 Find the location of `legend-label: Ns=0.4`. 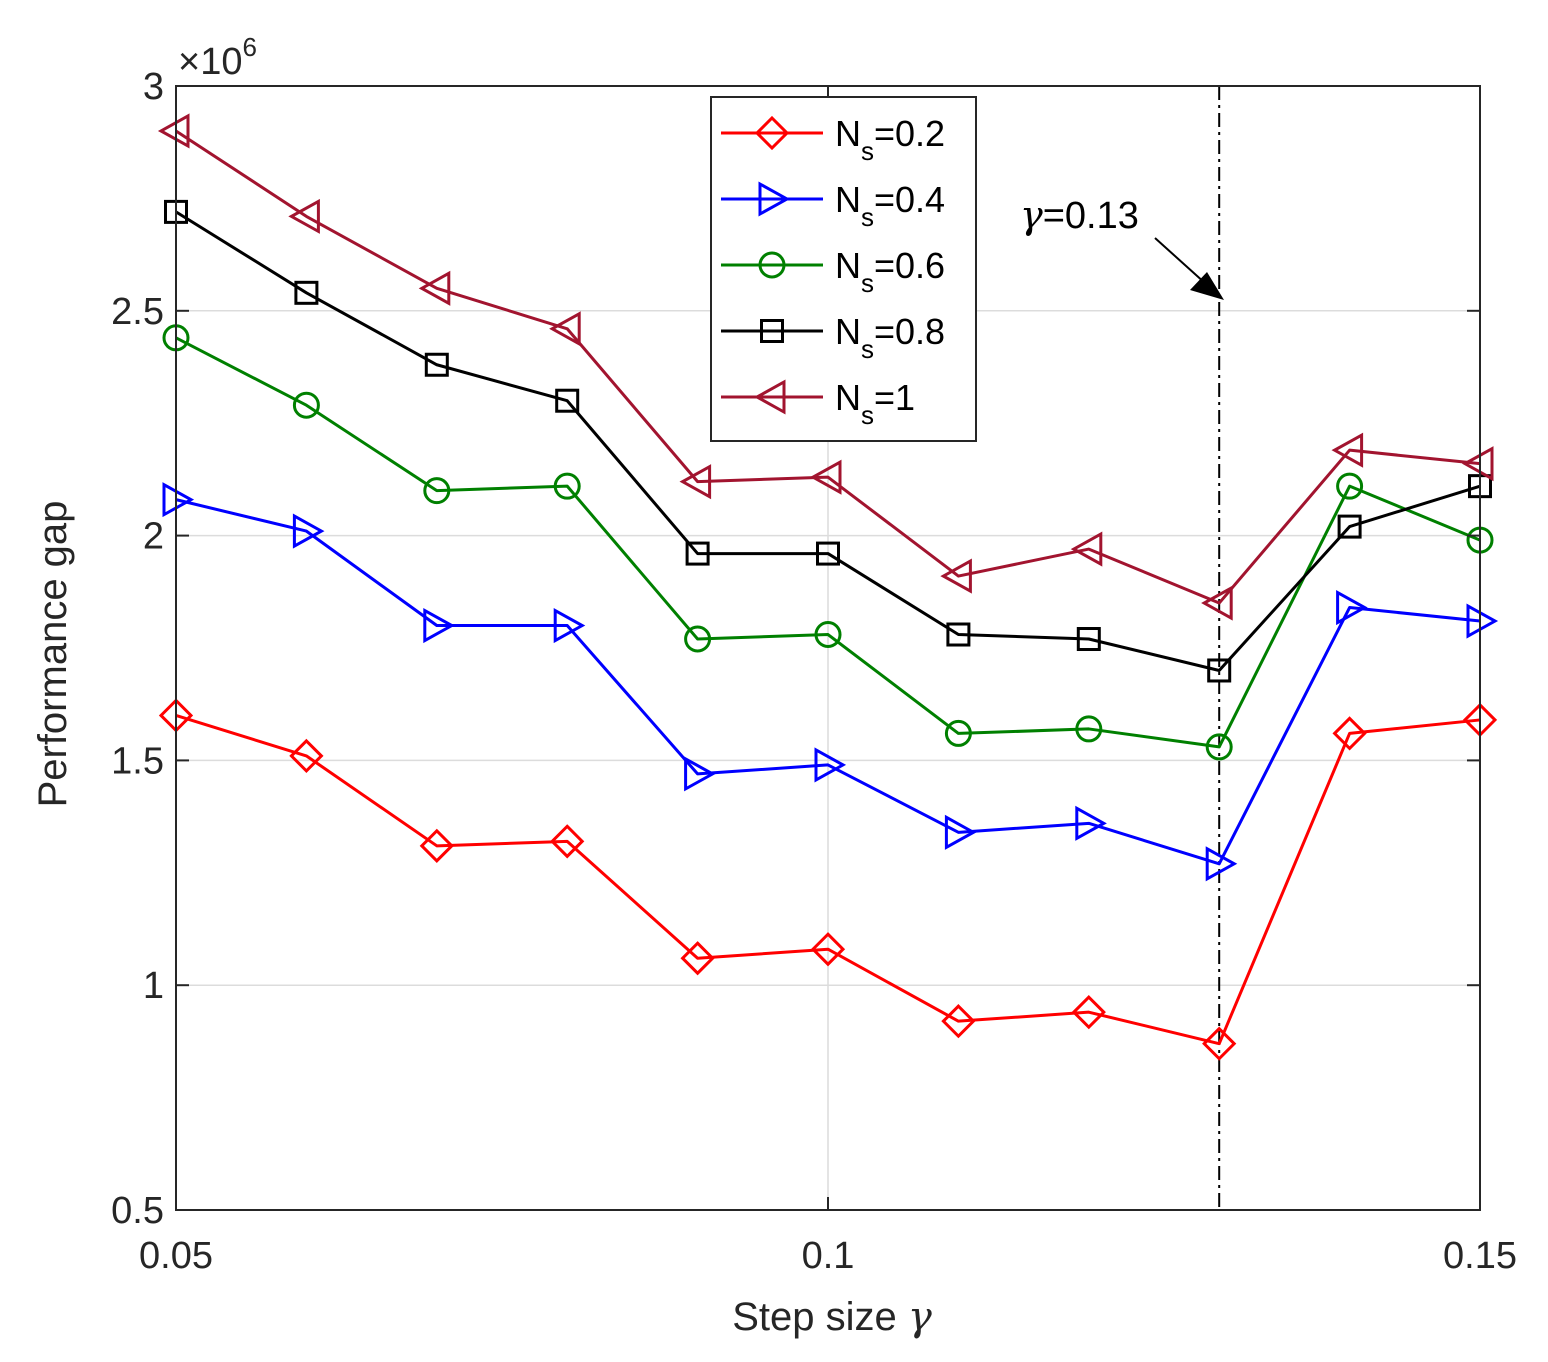

legend-label: Ns=0.4 is located at coordinates (890, 205).